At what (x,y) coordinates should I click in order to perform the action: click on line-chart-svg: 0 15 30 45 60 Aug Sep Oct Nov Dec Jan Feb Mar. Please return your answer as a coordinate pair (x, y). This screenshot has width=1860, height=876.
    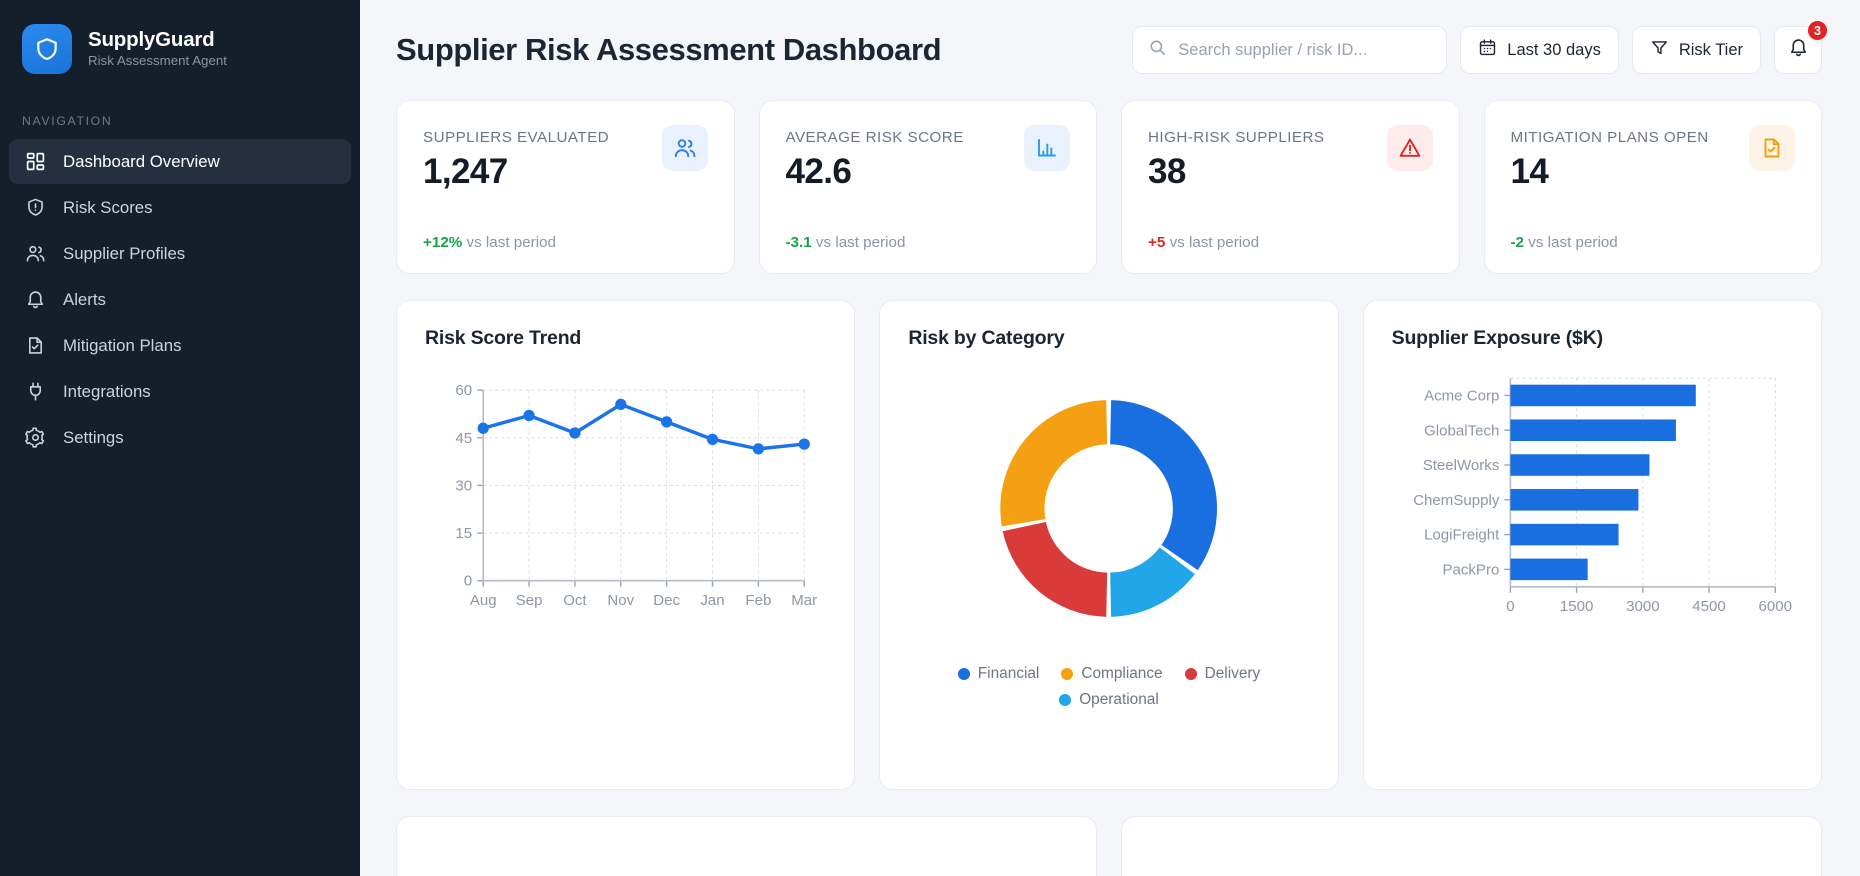
    Looking at the image, I should click on (636, 495).